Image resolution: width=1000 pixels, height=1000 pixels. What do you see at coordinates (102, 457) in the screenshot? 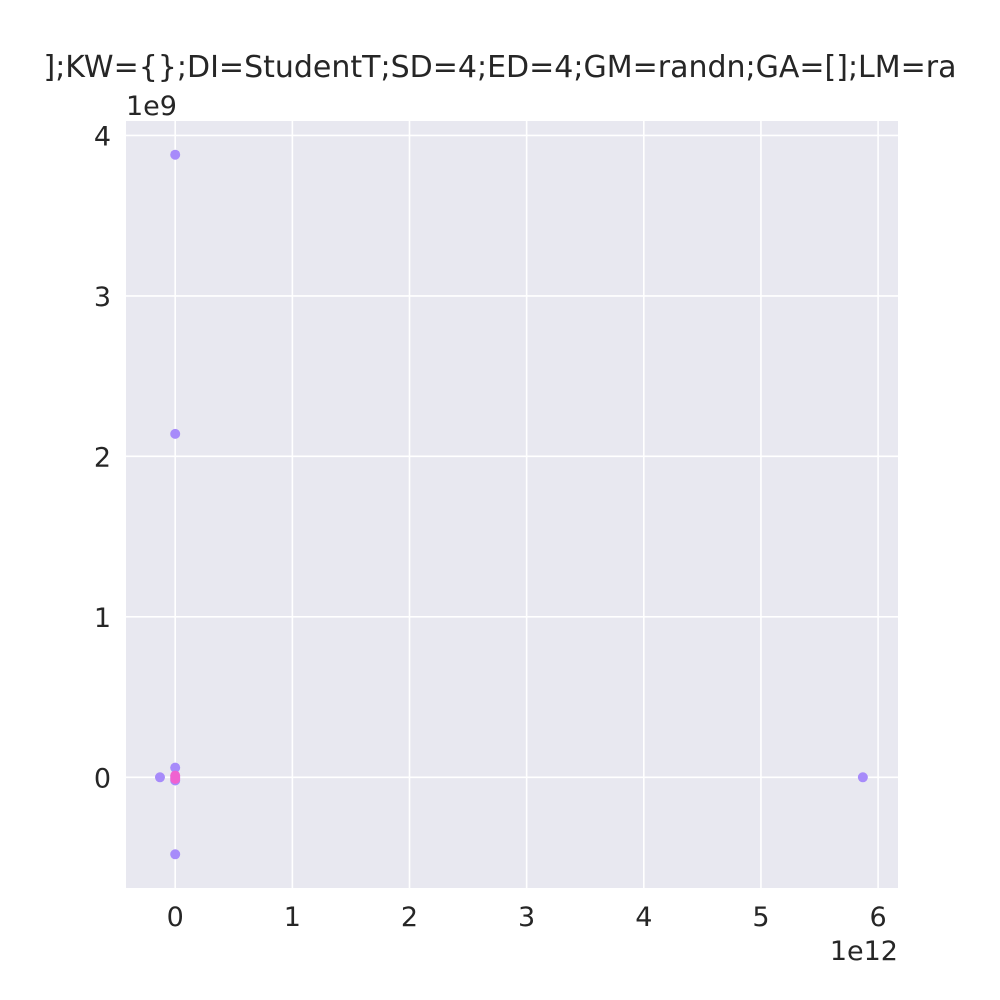
I see `y-tick-label: 2` at bounding box center [102, 457].